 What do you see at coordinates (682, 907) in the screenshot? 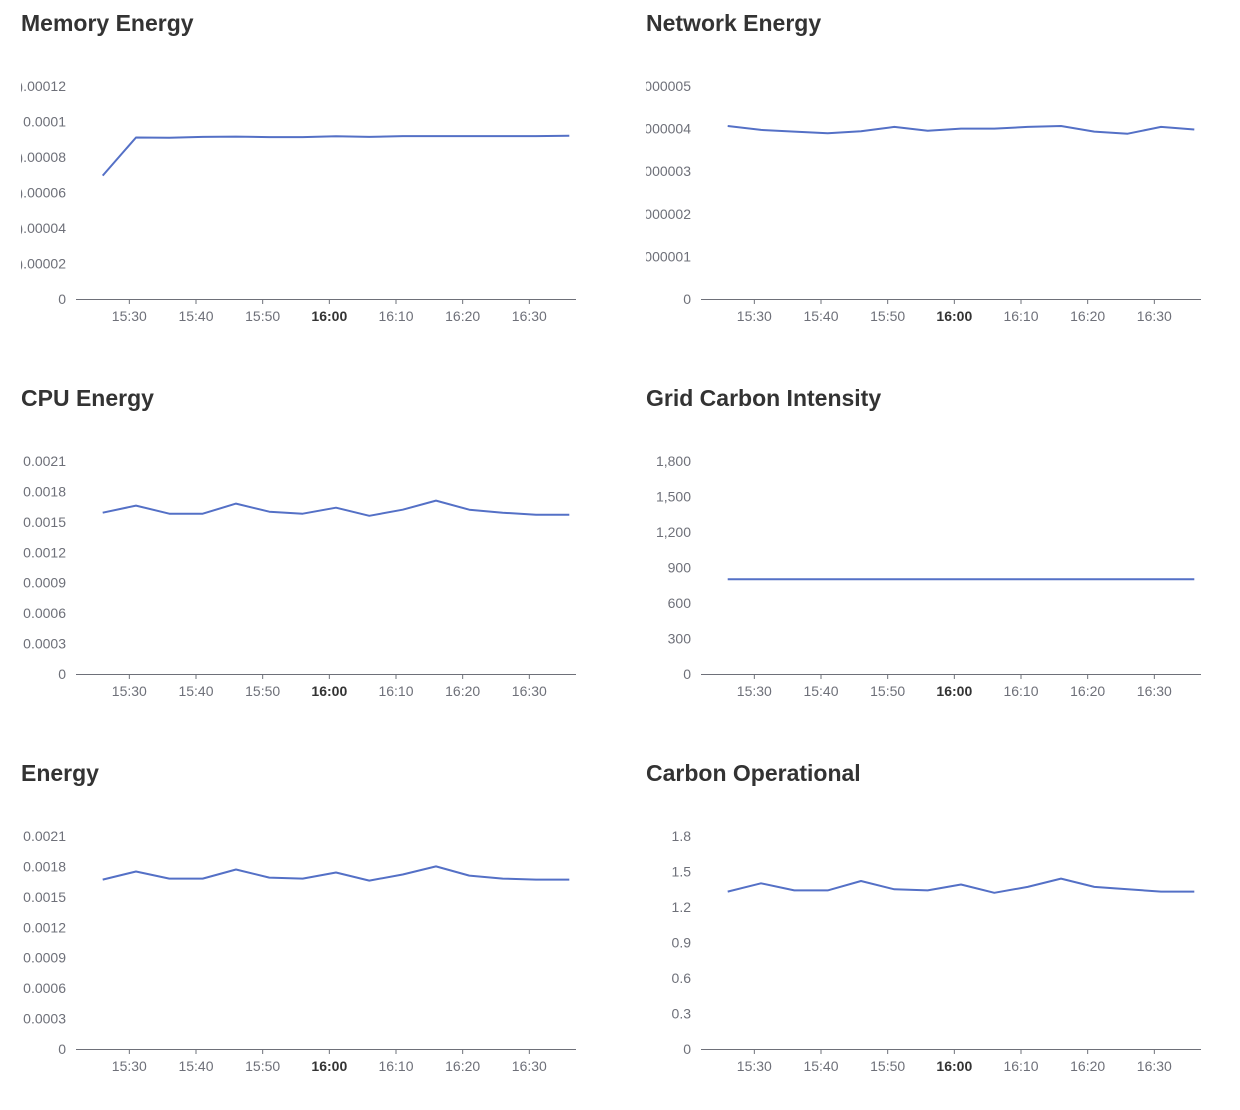
I see `y-tick-label: 1.2` at bounding box center [682, 907].